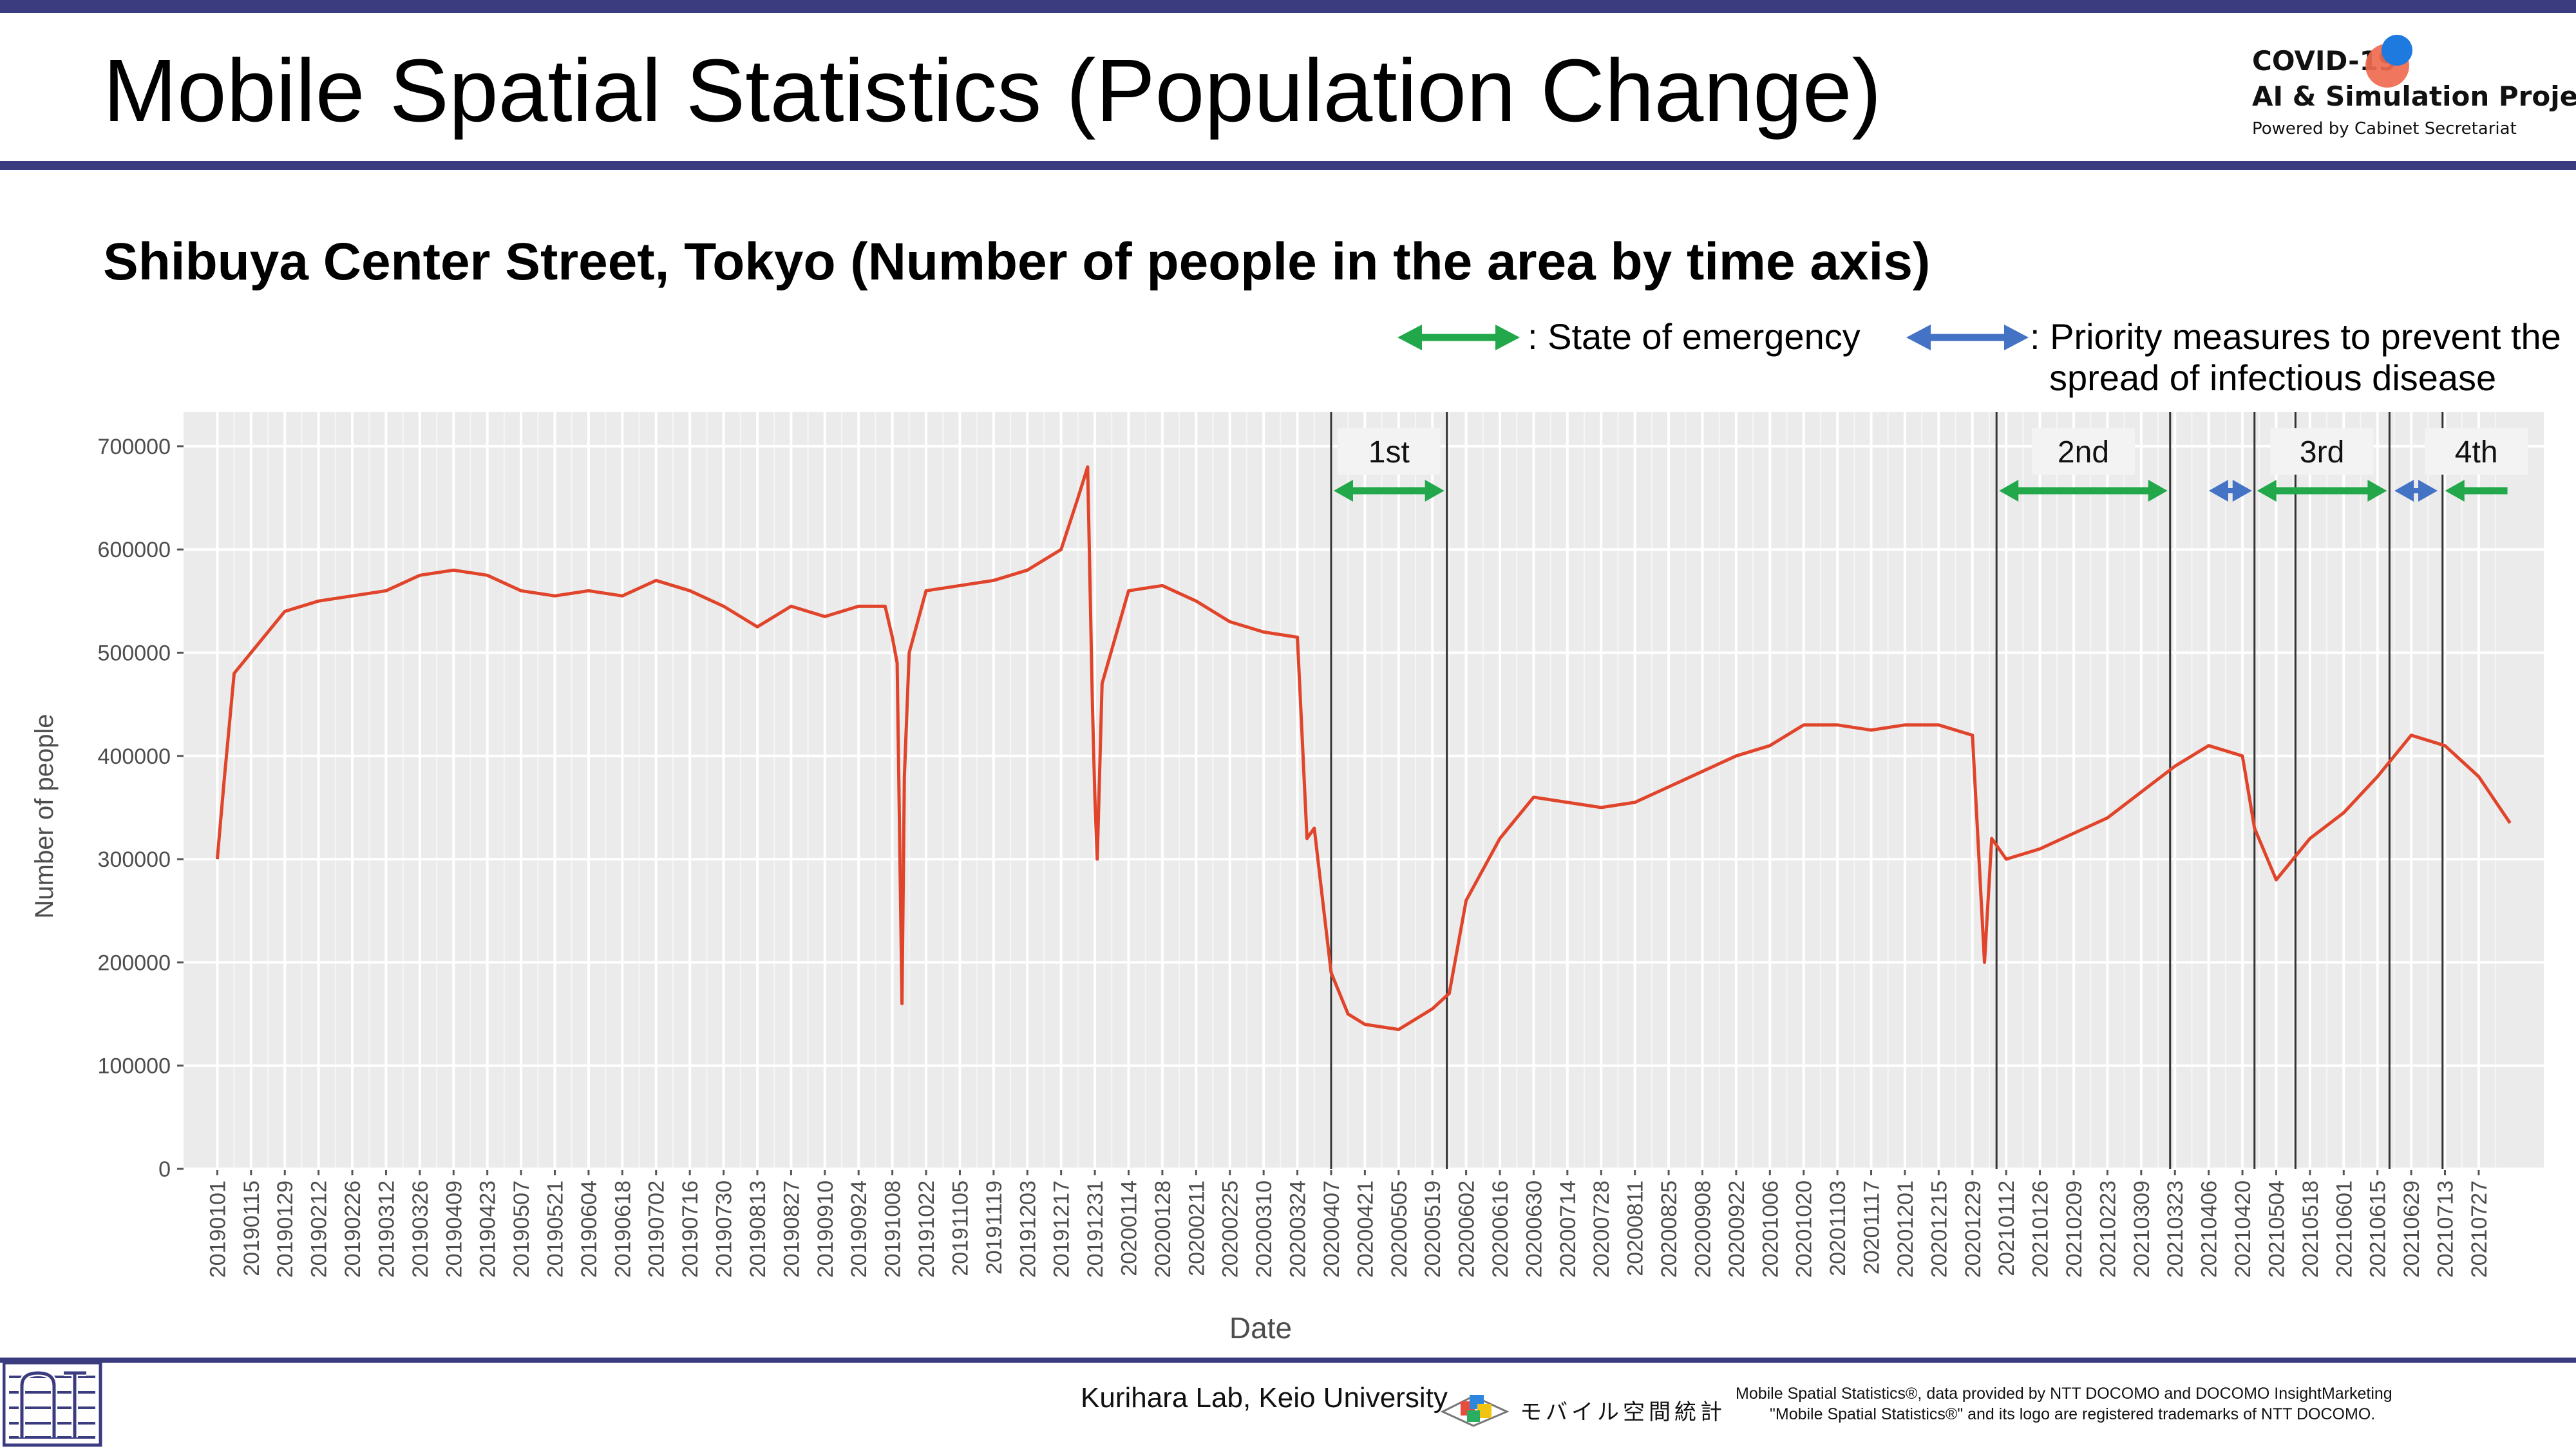 This screenshot has width=2576, height=1449. Describe the element at coordinates (690, 1229) in the screenshot. I see `x-tick-label: 20190716` at that location.